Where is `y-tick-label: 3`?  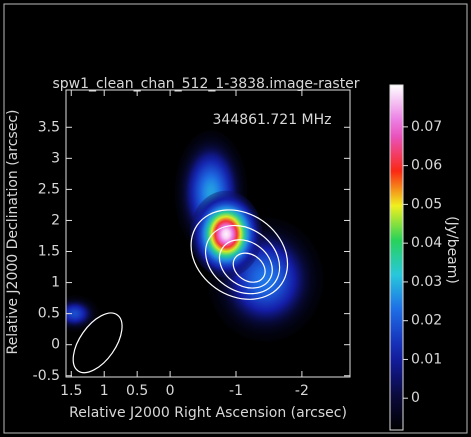
y-tick-label: 3 is located at coordinates (55, 158).